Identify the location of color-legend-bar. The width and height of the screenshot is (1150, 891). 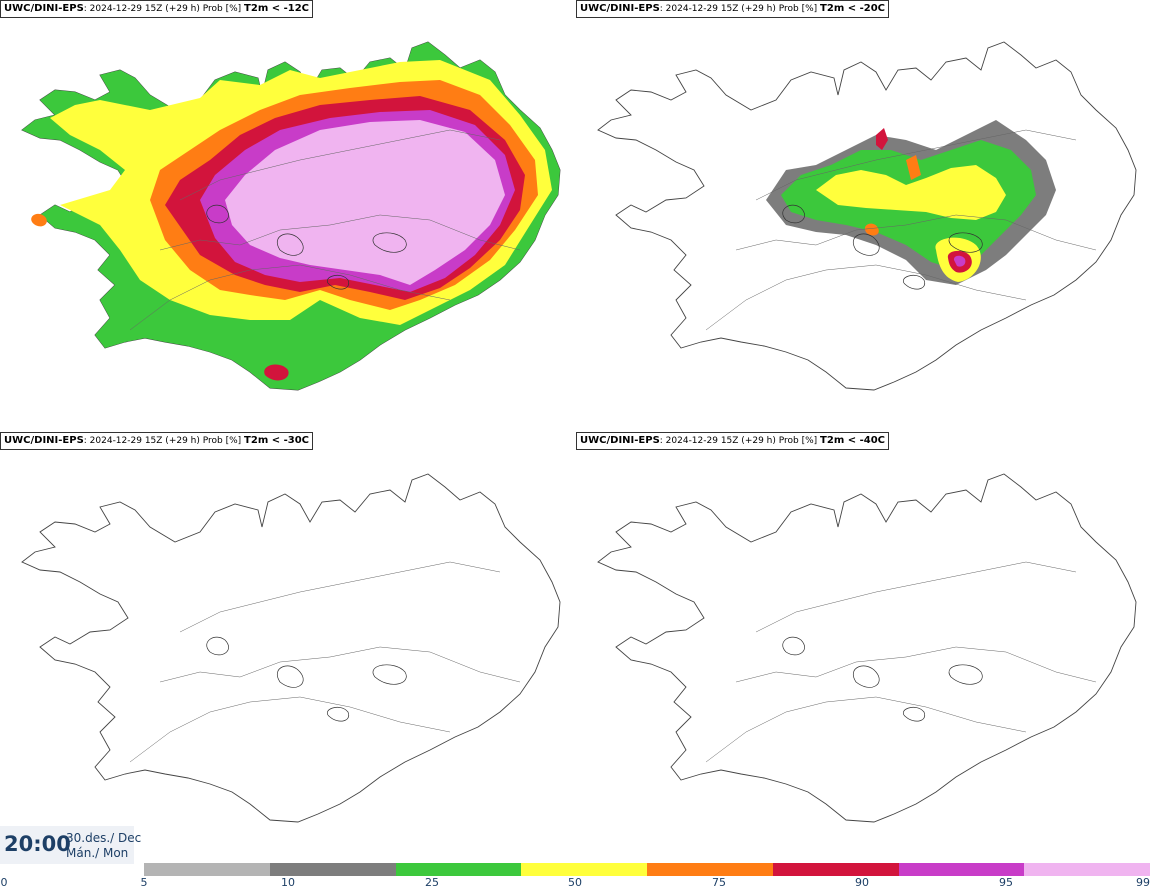
(647, 869).